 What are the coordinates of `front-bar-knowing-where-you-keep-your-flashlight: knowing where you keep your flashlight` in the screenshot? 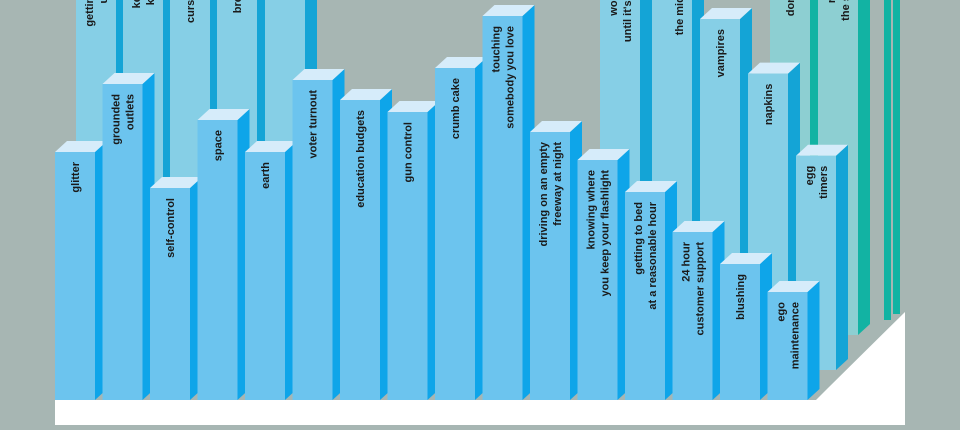 It's located at (603, 274).